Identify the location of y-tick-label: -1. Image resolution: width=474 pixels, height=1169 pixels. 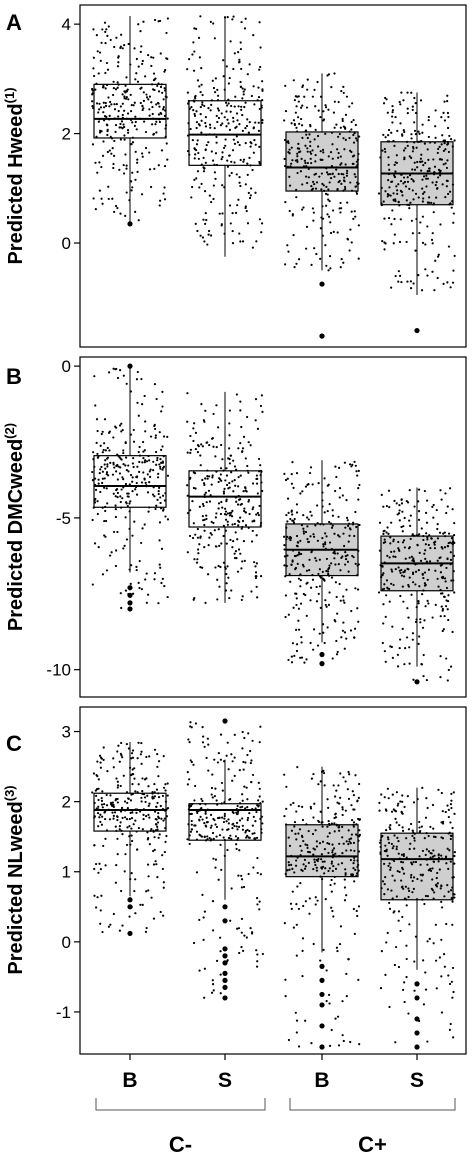
(63, 1012).